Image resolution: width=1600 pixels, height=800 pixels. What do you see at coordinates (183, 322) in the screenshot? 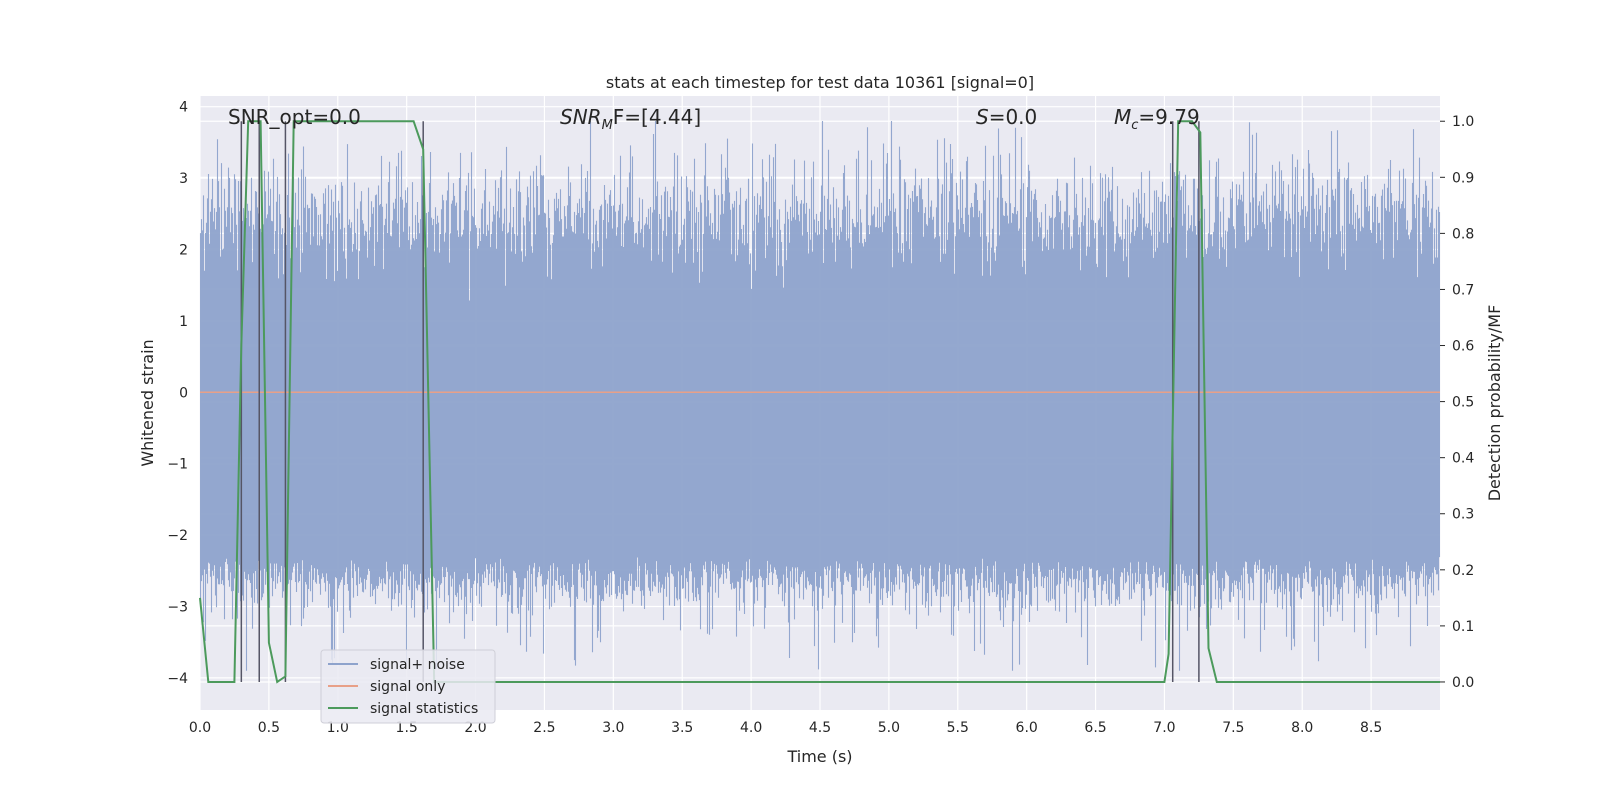
I see `y-tick-label: 1` at bounding box center [183, 322].